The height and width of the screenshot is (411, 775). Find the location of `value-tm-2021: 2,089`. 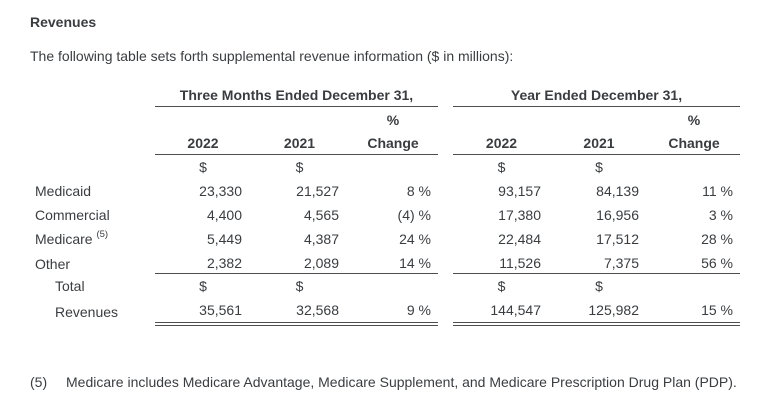

value-tm-2021: 2,089 is located at coordinates (299, 261).